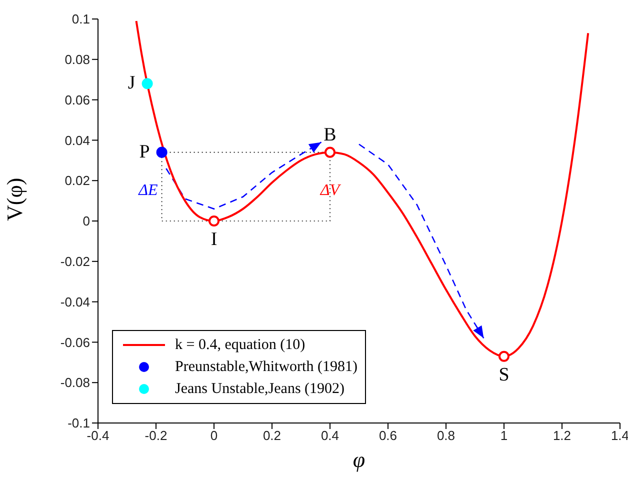 The width and height of the screenshot is (628, 479). I want to click on y-axis-title: V(φ), so click(14, 199).